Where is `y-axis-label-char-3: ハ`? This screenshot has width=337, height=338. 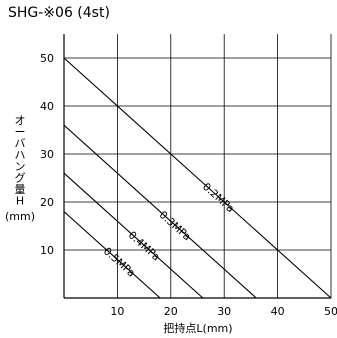 y-axis-label-char-3: ハ is located at coordinates (20, 155).